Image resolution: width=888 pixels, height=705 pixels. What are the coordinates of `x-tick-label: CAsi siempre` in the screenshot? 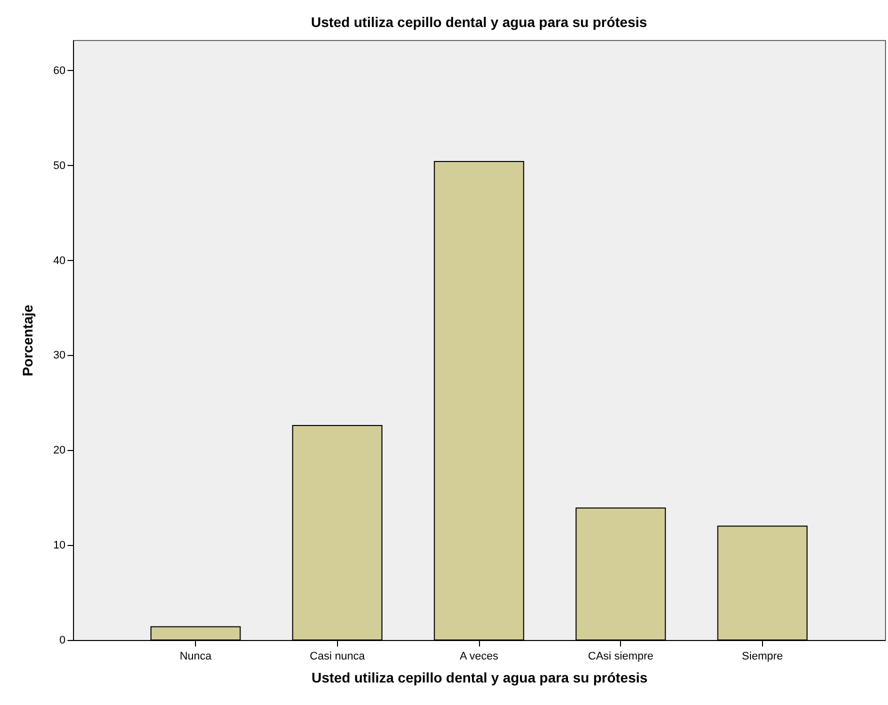 It's located at (621, 656).